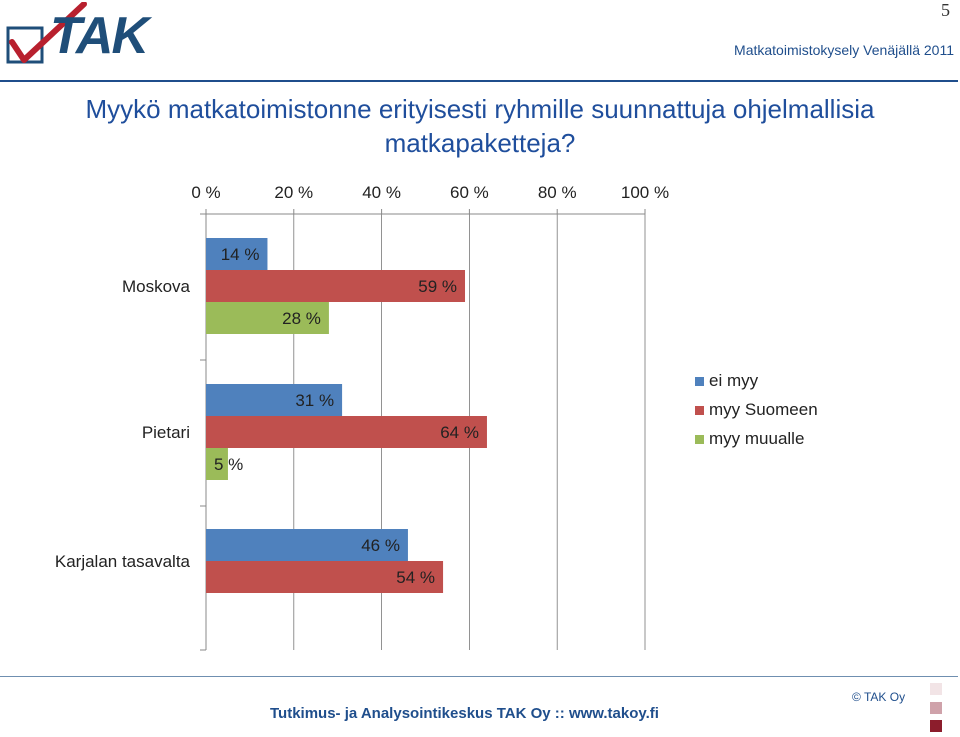  I want to click on data-label: 31 %, so click(314, 400).